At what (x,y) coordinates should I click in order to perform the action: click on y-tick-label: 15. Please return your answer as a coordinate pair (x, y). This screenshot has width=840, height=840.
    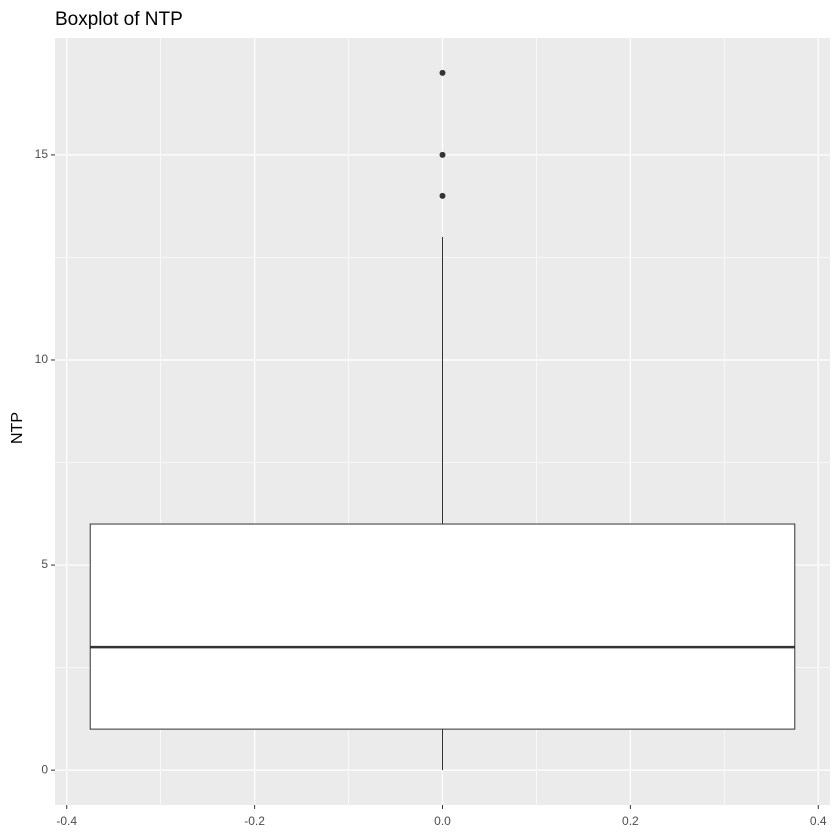
    Looking at the image, I should click on (42, 154).